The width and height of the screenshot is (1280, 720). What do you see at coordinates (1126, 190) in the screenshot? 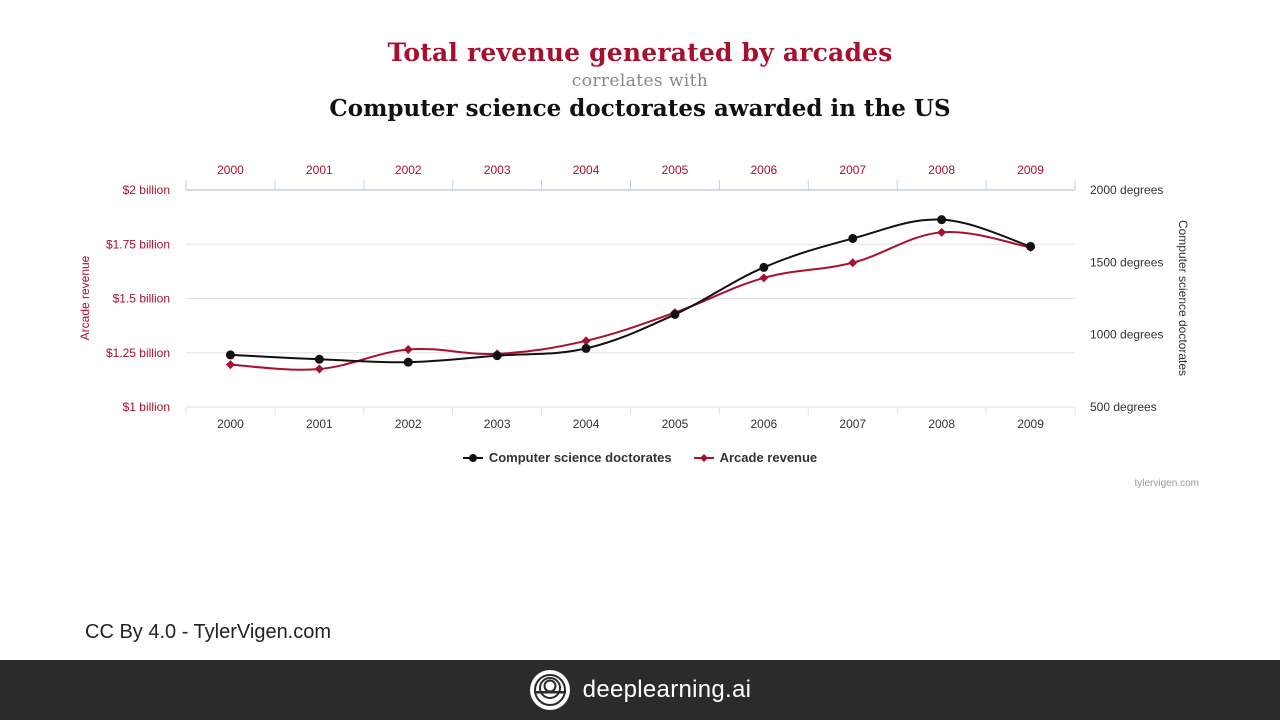
I see `right-y-tick-label: 2000 degrees` at bounding box center [1126, 190].